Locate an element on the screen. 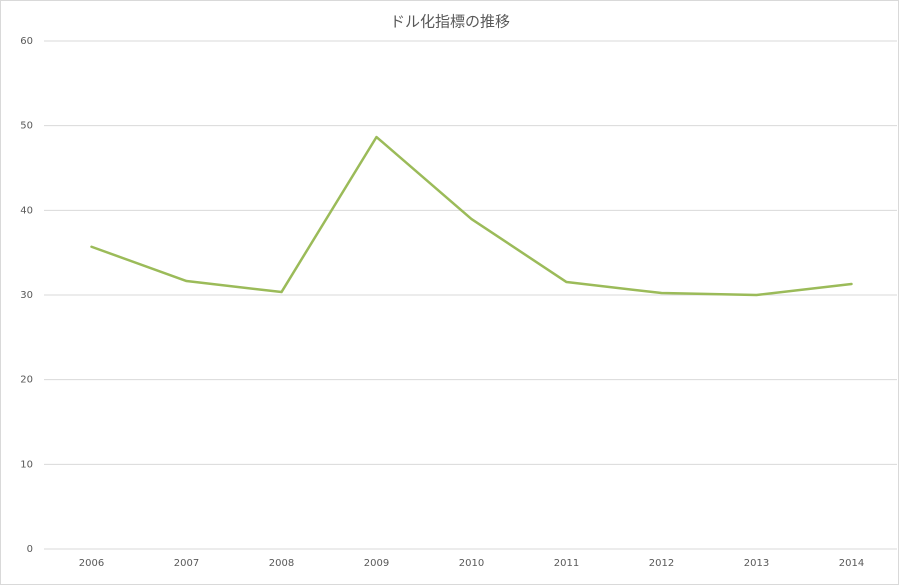 The width and height of the screenshot is (900, 586). x-tick-label: 2013 is located at coordinates (756, 563).